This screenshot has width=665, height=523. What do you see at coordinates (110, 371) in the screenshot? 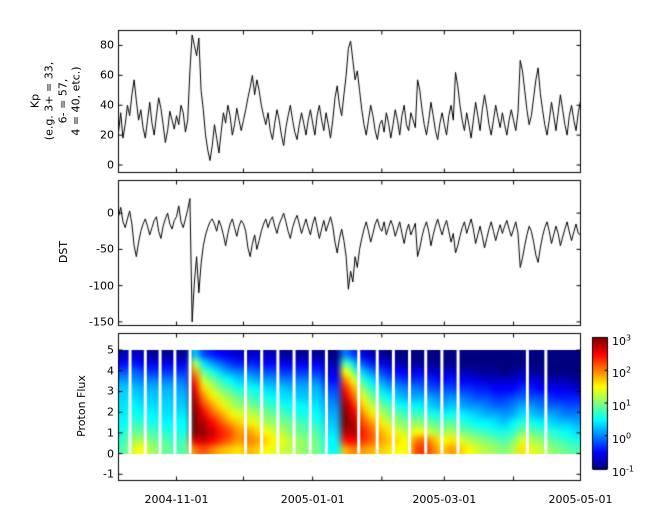
I see `proton-flux-ytick-label: 4` at bounding box center [110, 371].